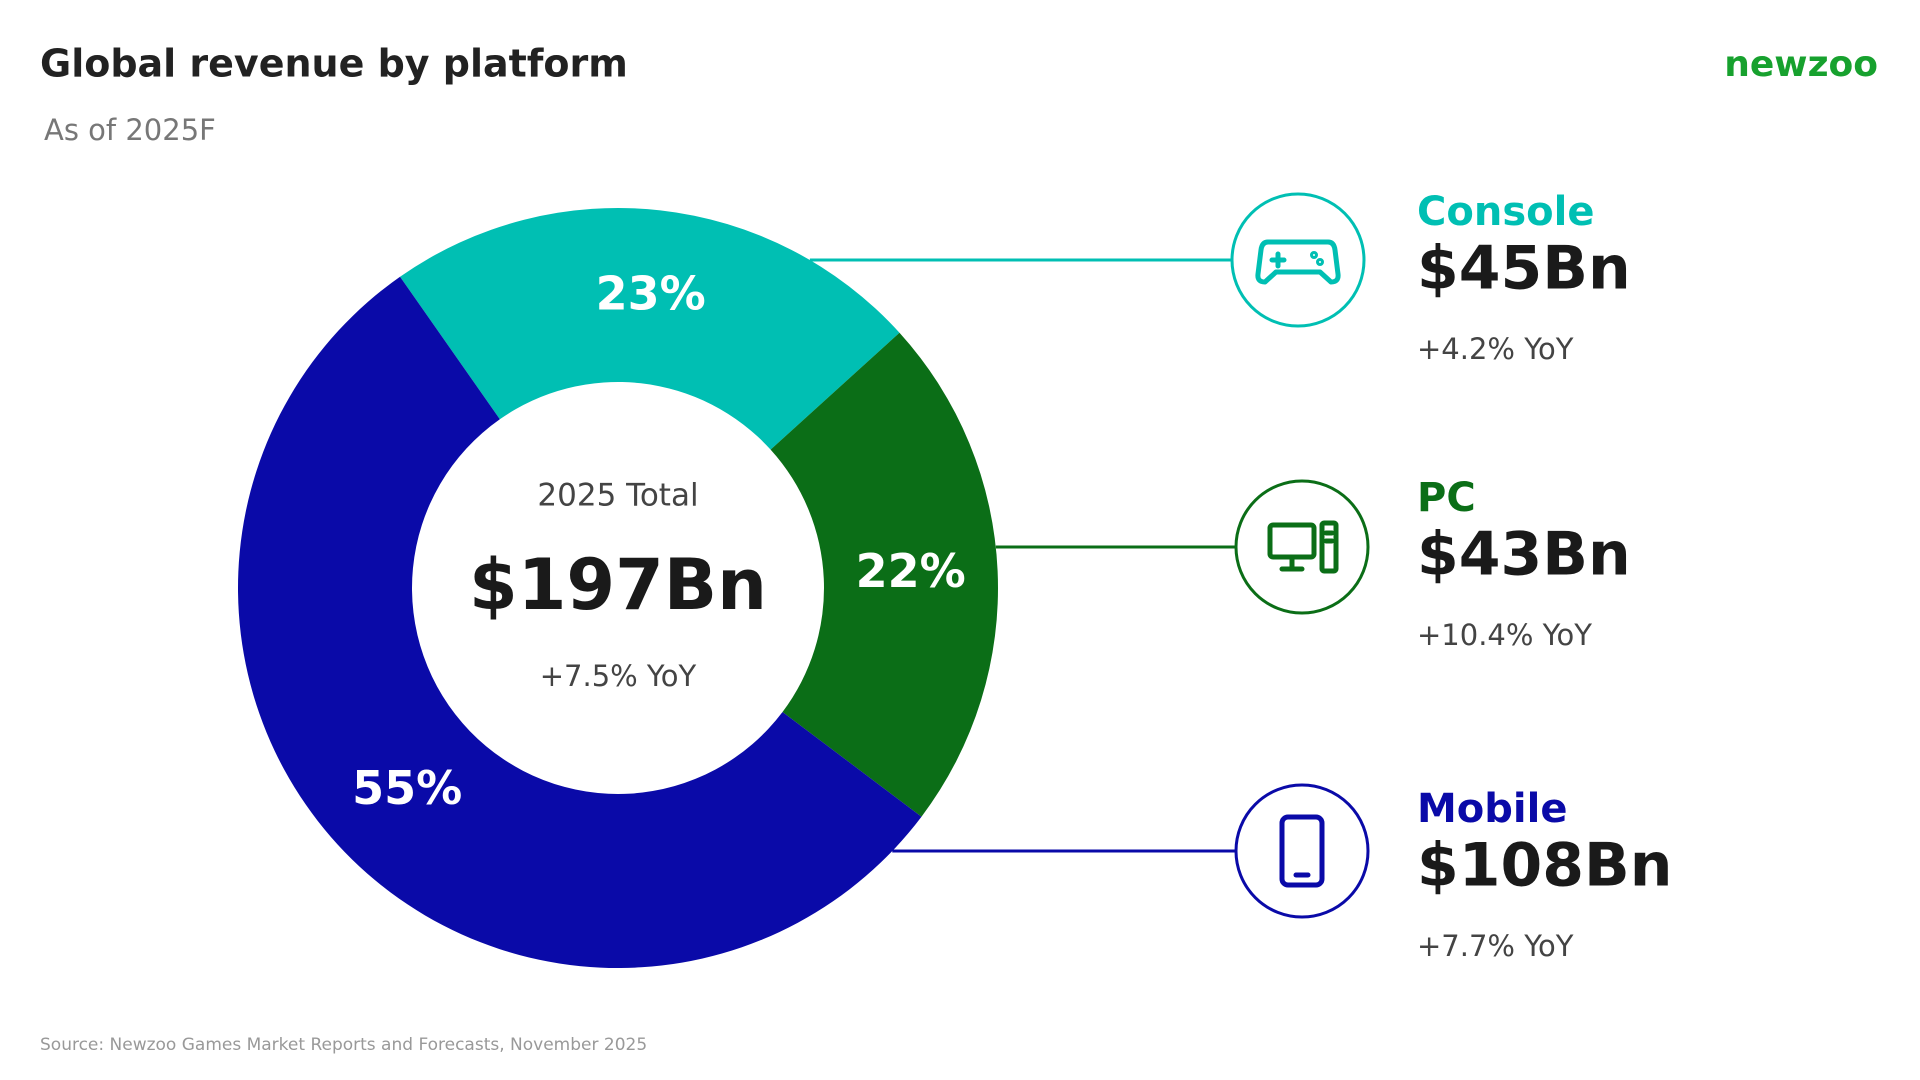 The height and width of the screenshot is (1080, 1920). What do you see at coordinates (1492, 809) in the screenshot?
I see `legend-label: Mobile` at bounding box center [1492, 809].